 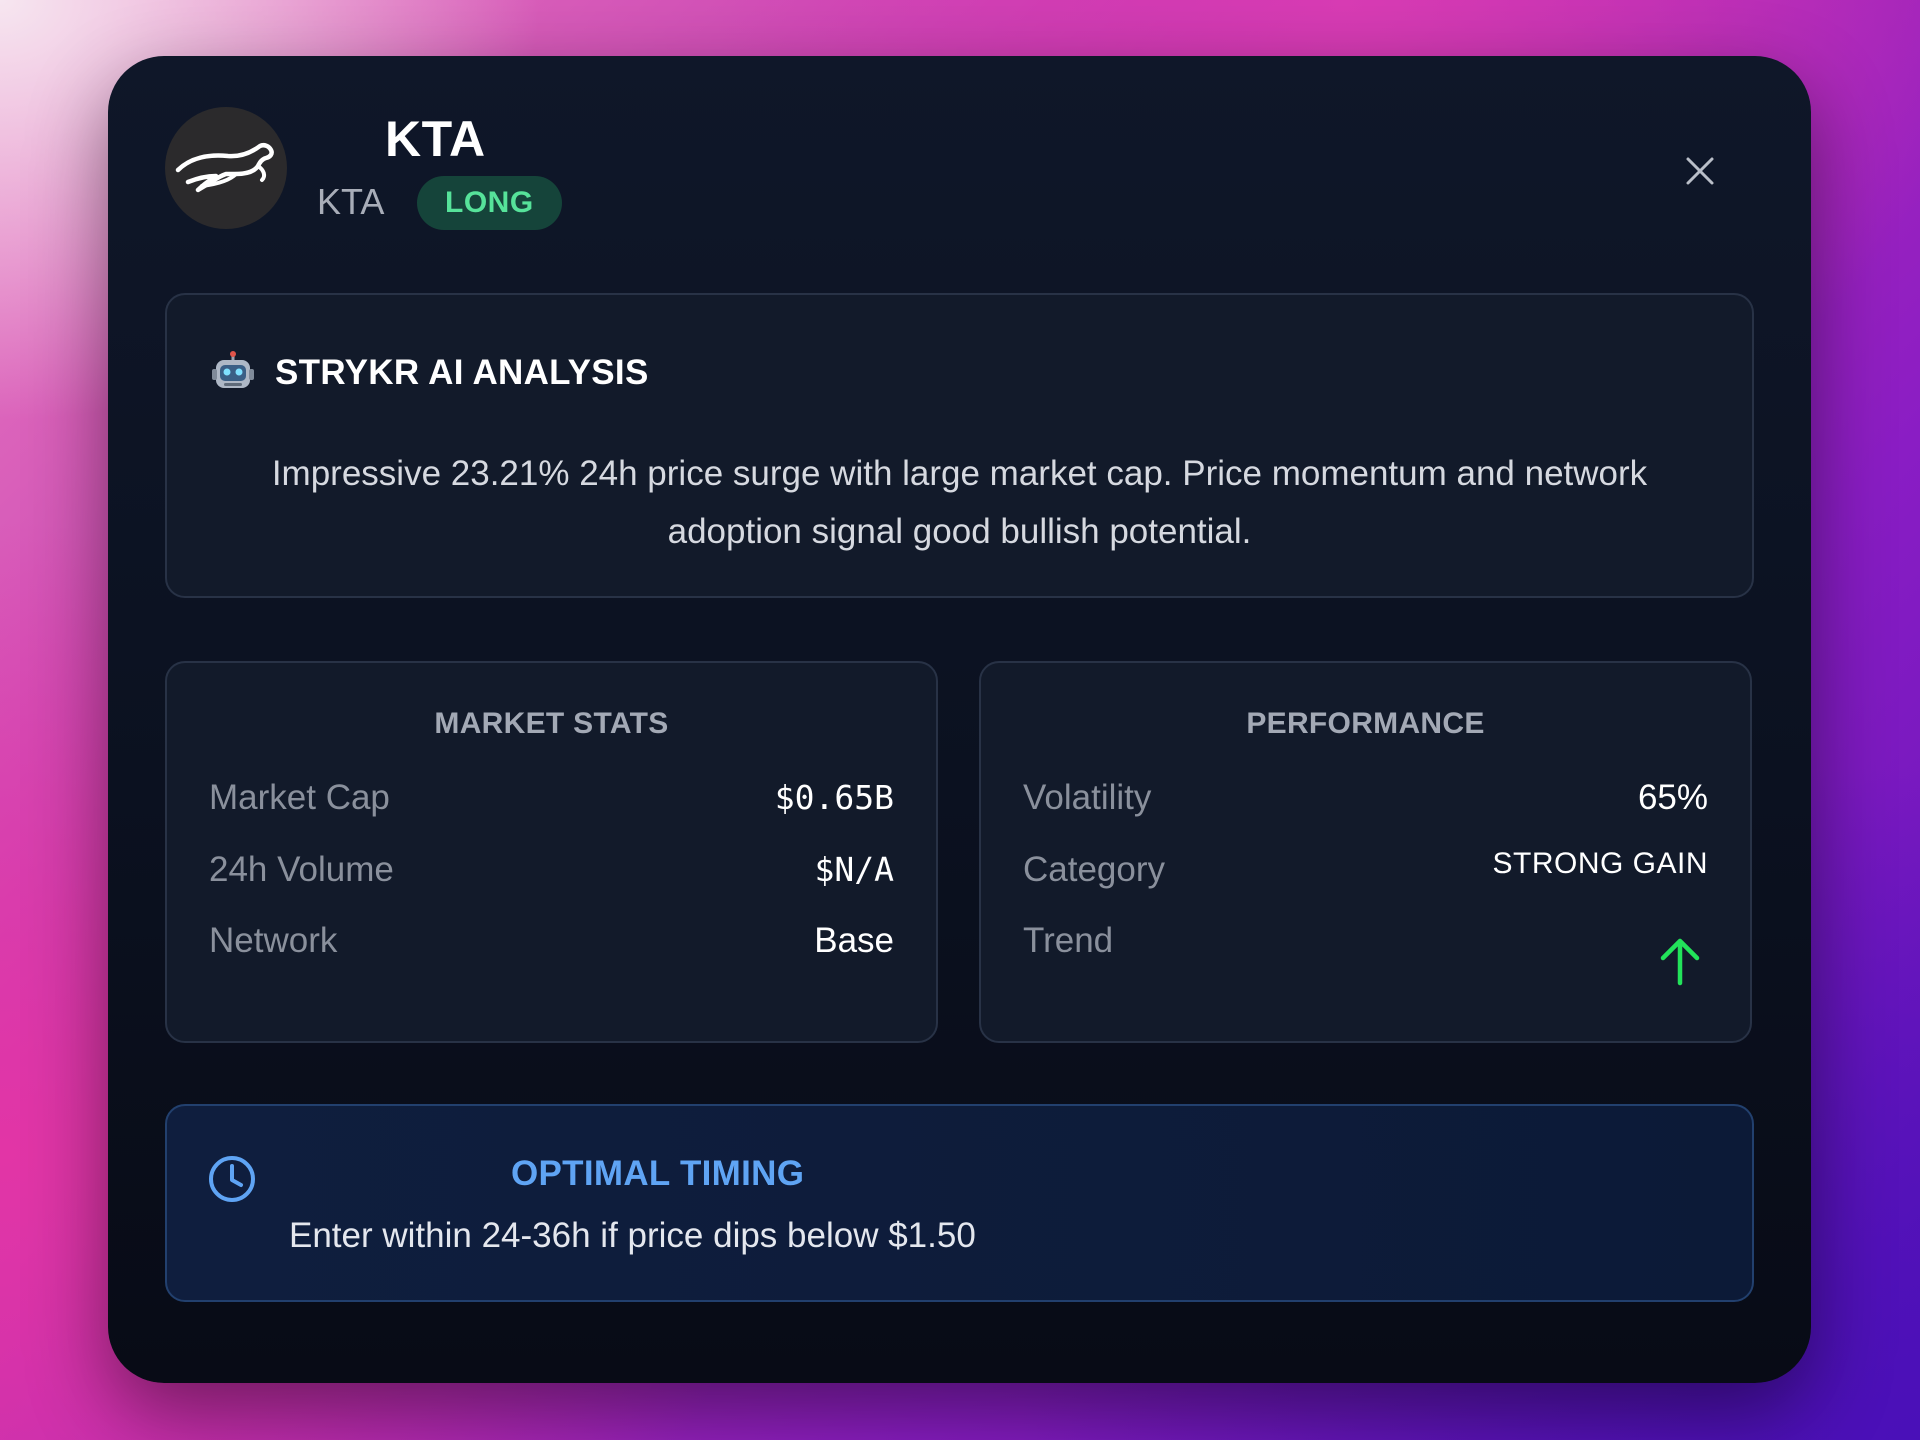 What do you see at coordinates (1672, 797) in the screenshot?
I see `volatility-value: 65%` at bounding box center [1672, 797].